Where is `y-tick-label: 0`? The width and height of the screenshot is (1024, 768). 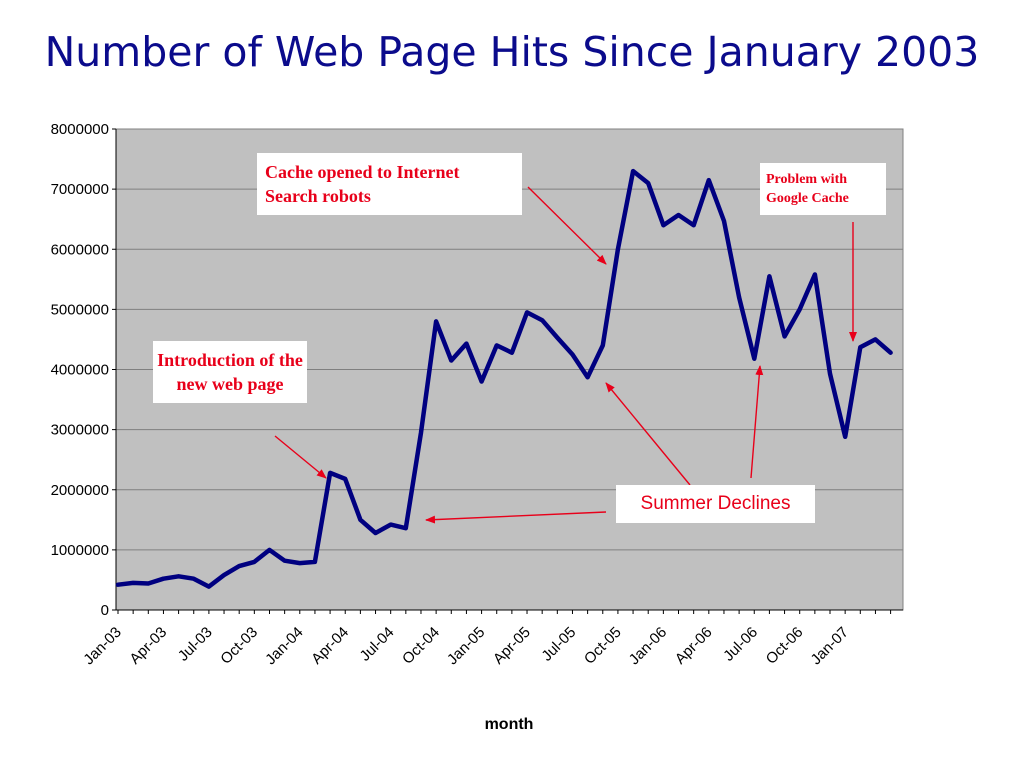 y-tick-label: 0 is located at coordinates (105, 610).